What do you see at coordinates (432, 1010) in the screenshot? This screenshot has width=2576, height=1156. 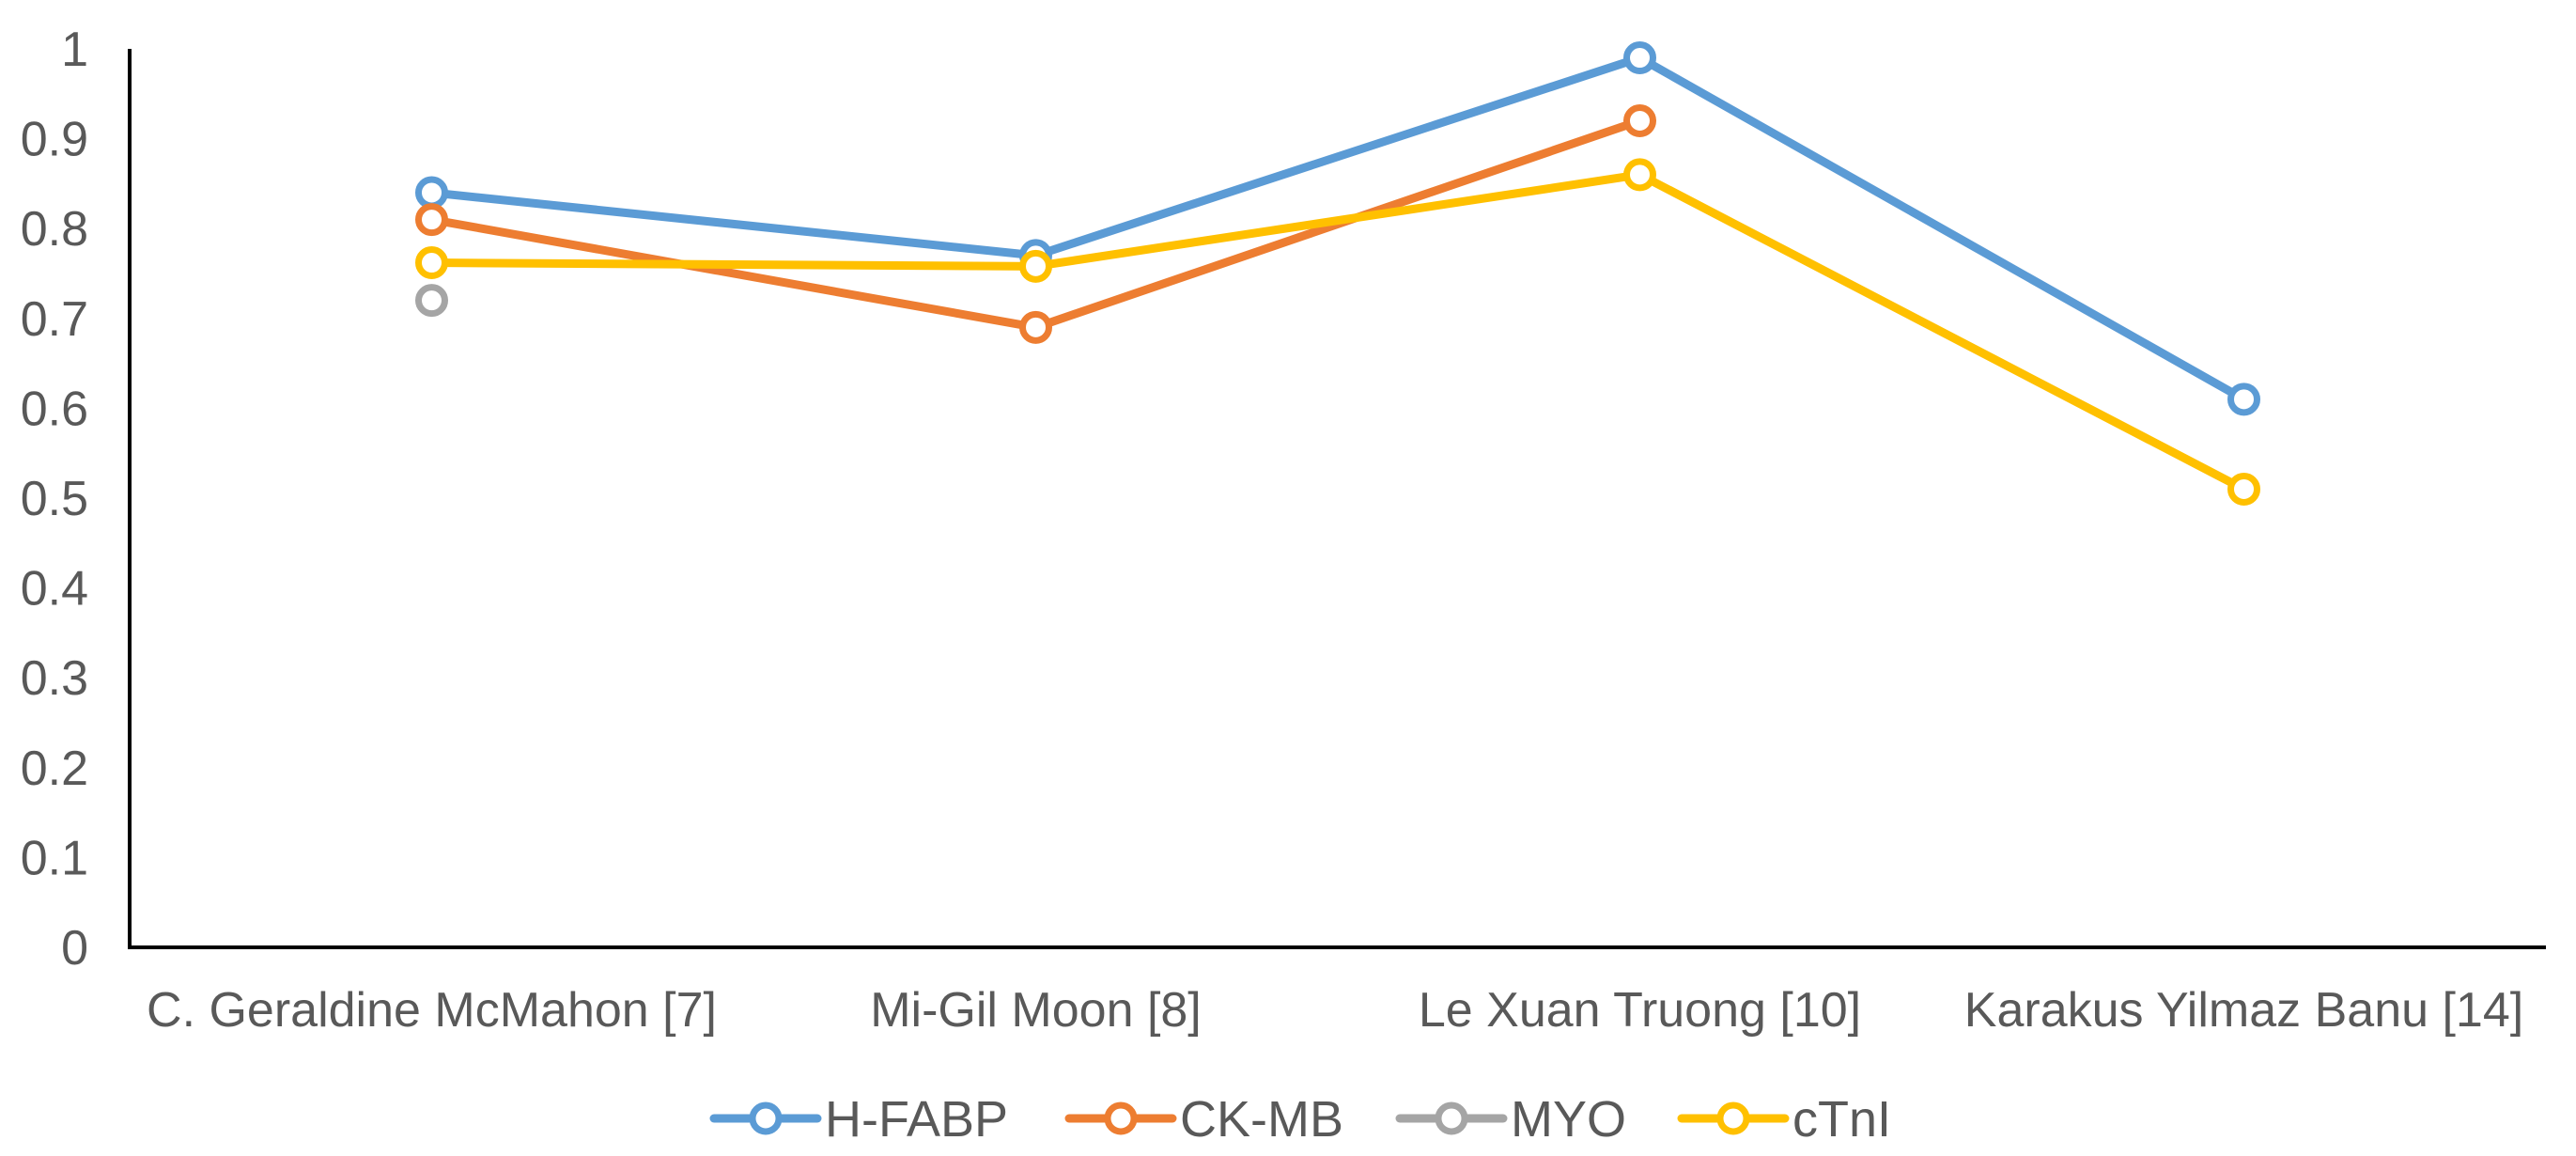 I see `x-category-label: C. Geraldine McMahon [7]` at bounding box center [432, 1010].